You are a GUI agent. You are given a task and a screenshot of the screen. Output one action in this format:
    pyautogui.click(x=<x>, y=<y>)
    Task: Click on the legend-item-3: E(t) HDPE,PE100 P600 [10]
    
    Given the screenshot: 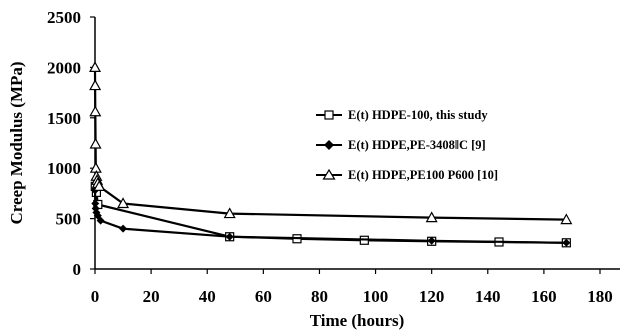 What is the action you would take?
    pyautogui.click(x=407, y=175)
    